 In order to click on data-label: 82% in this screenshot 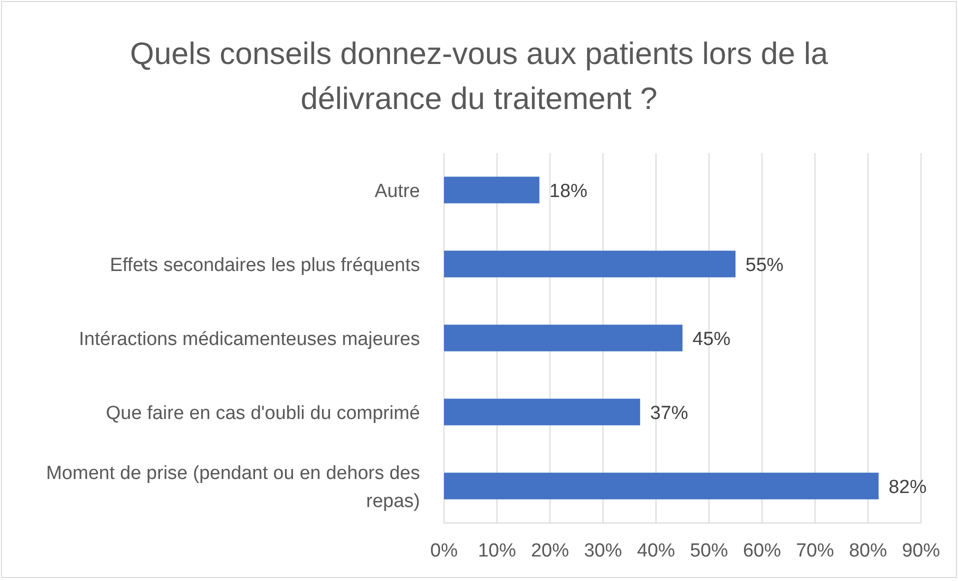, I will do `click(907, 487)`.